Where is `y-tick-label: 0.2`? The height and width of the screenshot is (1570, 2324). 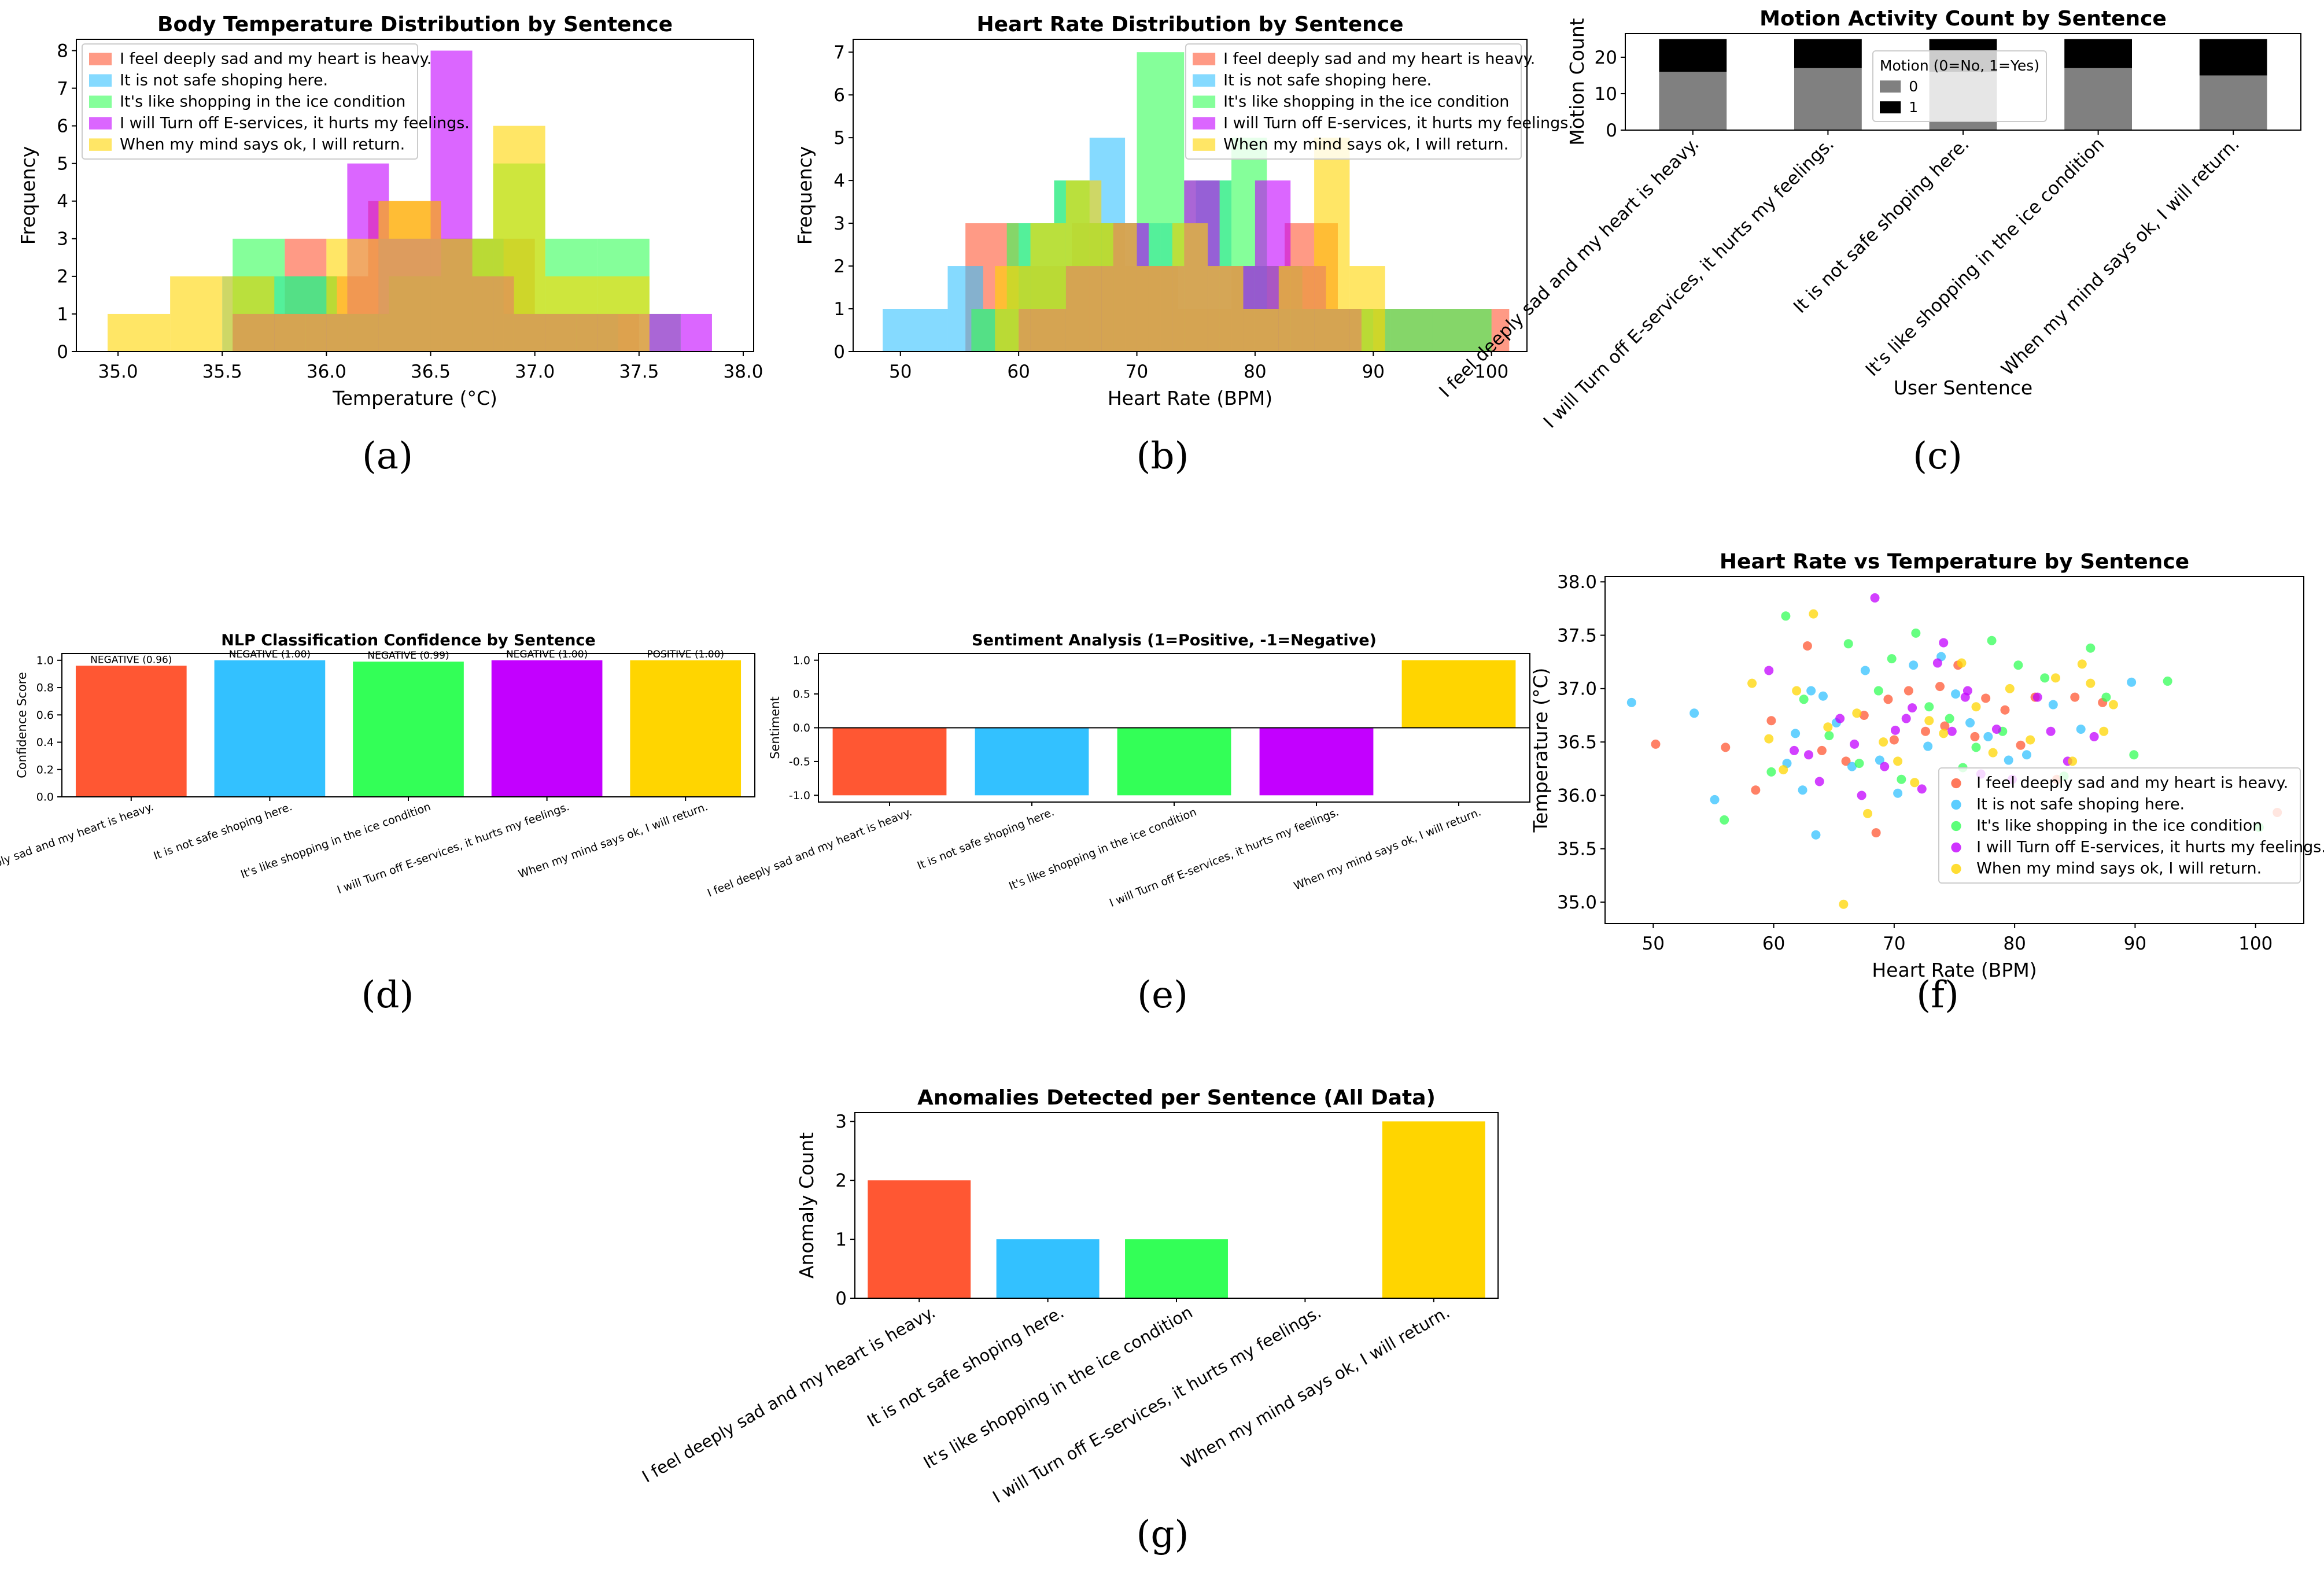
y-tick-label: 0.2 is located at coordinates (45, 769).